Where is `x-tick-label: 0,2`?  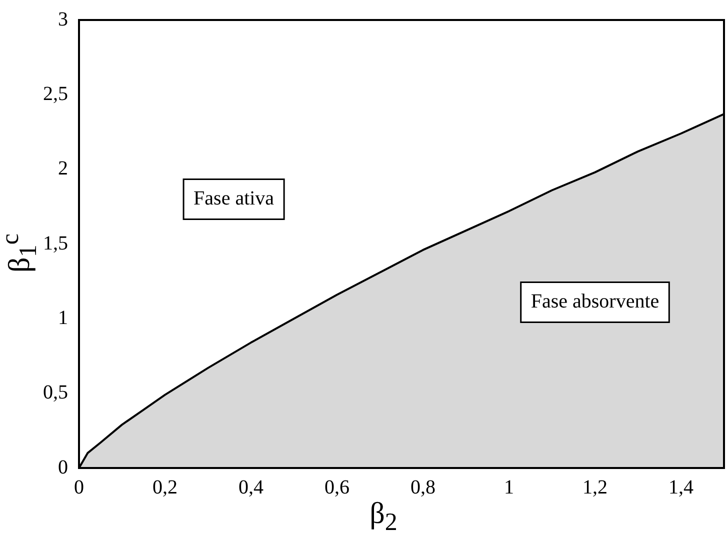 x-tick-label: 0,2 is located at coordinates (165, 487).